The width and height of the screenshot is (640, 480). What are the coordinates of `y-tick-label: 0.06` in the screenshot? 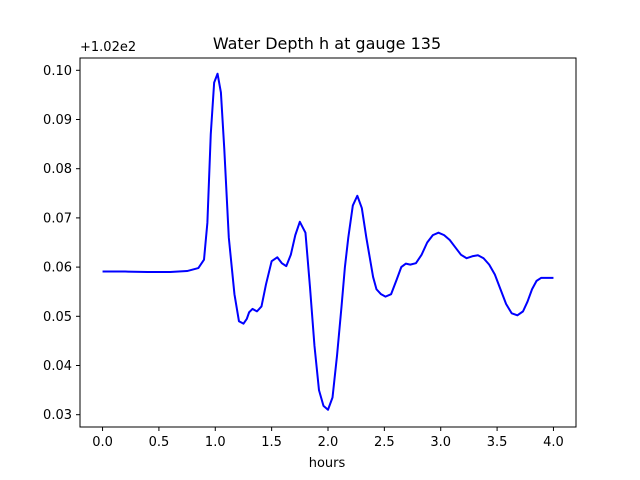 It's located at (57, 268).